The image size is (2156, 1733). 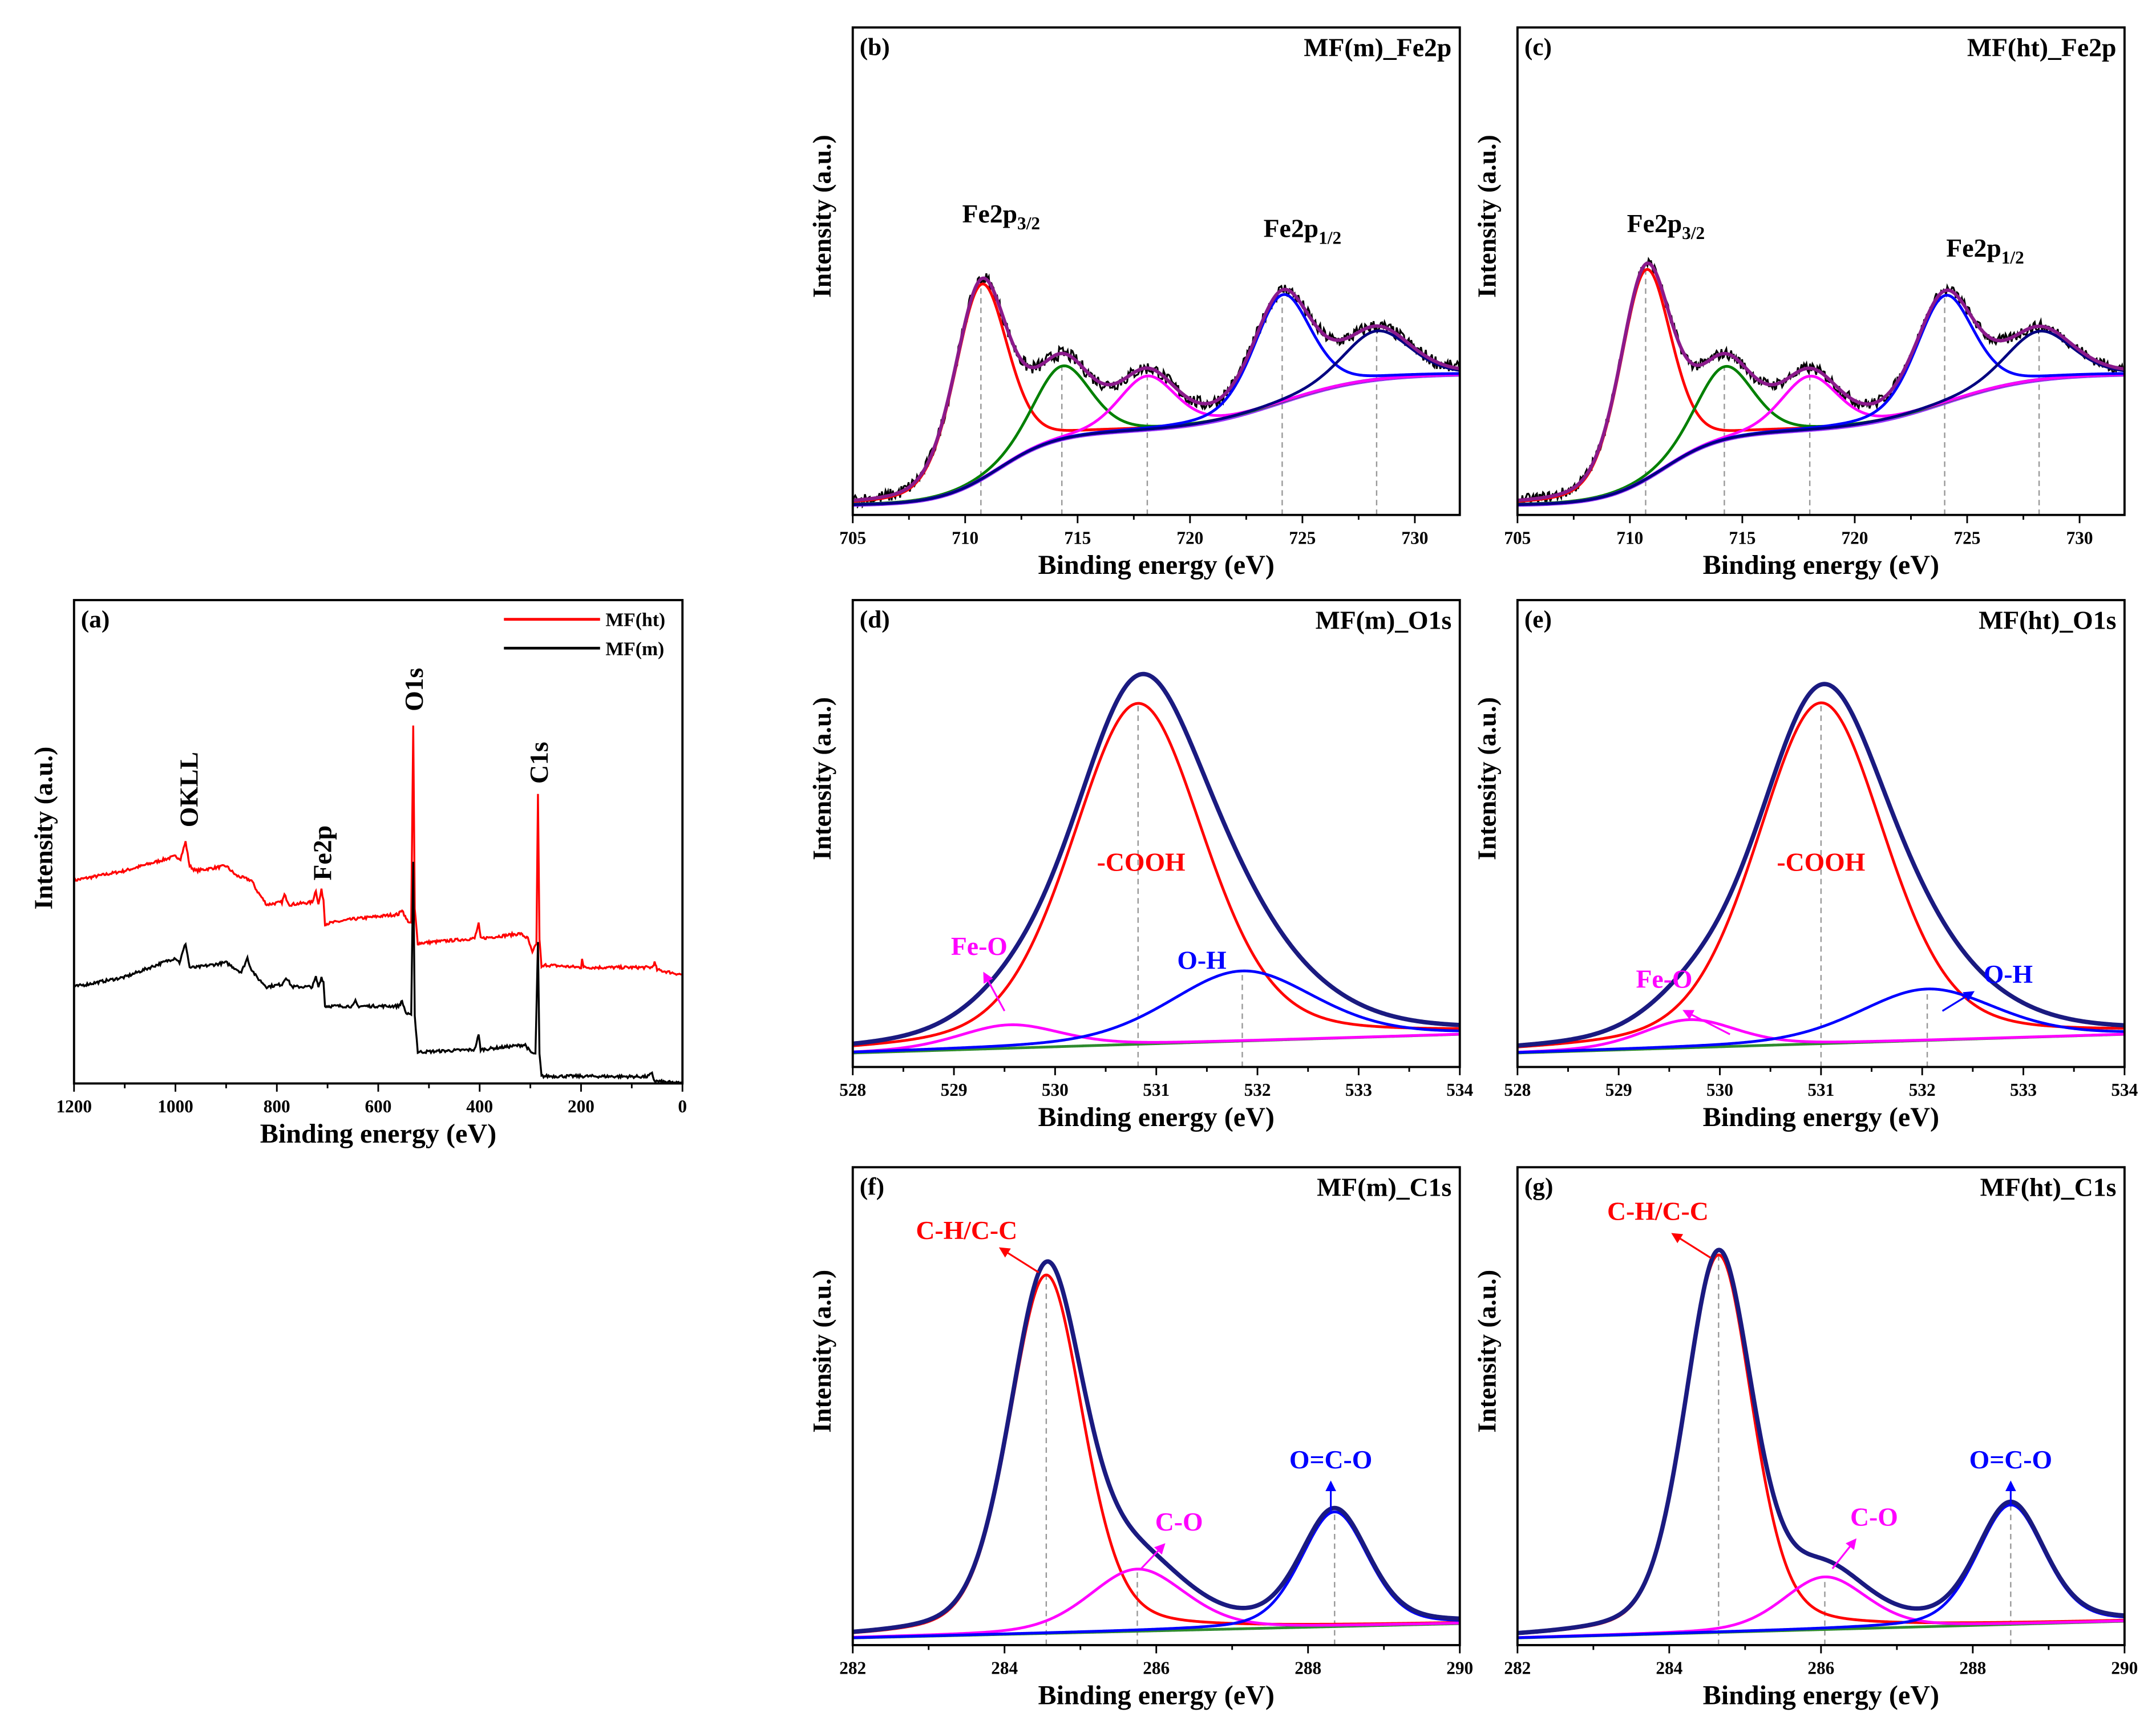 What do you see at coordinates (875, 46) in the screenshot?
I see `panel-label: (b)` at bounding box center [875, 46].